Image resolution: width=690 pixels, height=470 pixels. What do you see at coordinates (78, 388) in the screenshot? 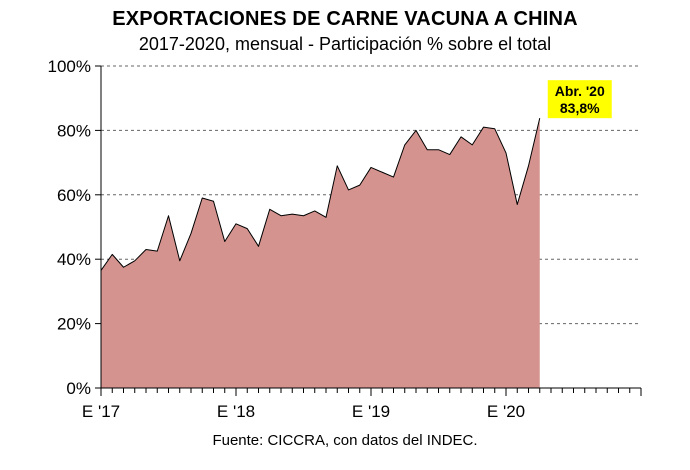
I see `y-tick-label: 0%` at bounding box center [78, 388].